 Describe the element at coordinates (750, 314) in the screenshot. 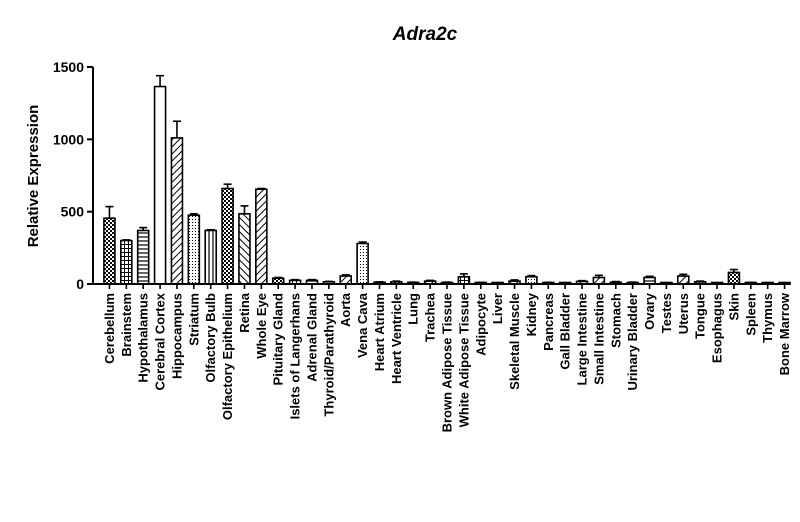

I see `x-tick-label: Spleen` at that location.